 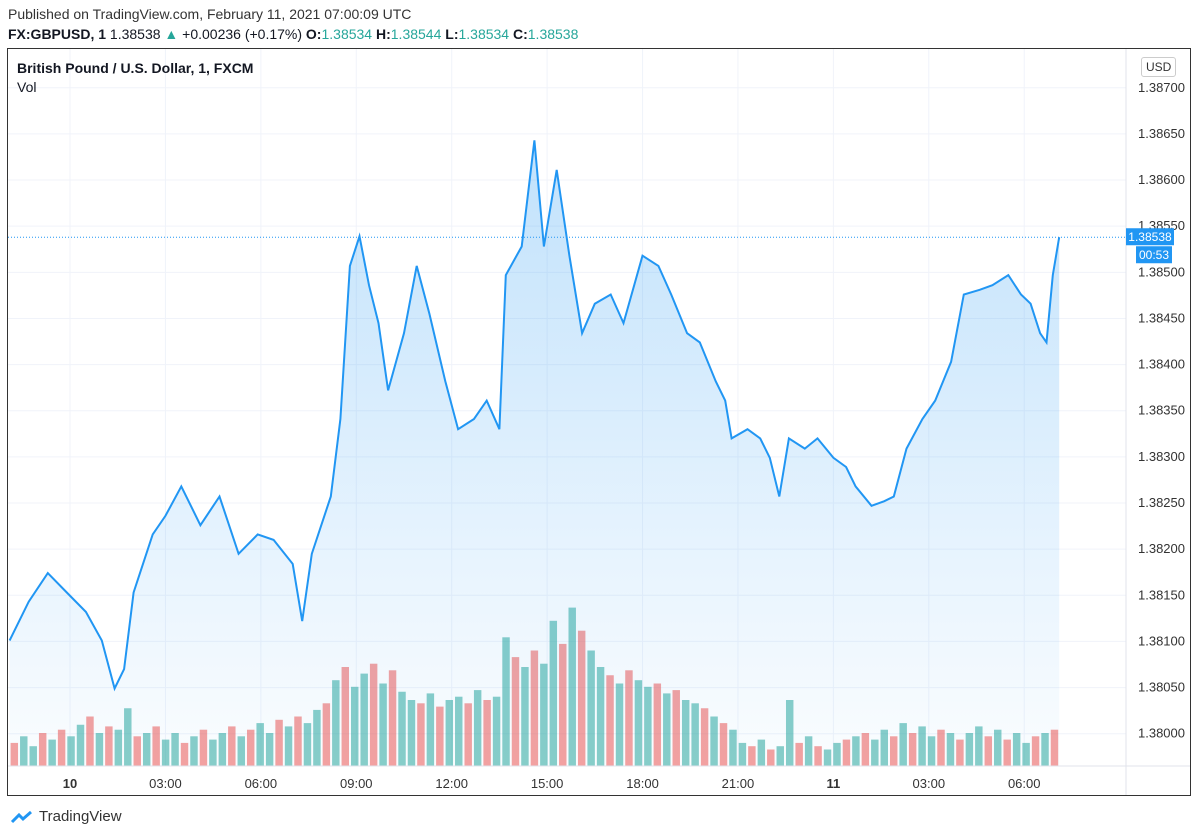 What do you see at coordinates (347, 34) in the screenshot?
I see `open-value: 1.38534` at bounding box center [347, 34].